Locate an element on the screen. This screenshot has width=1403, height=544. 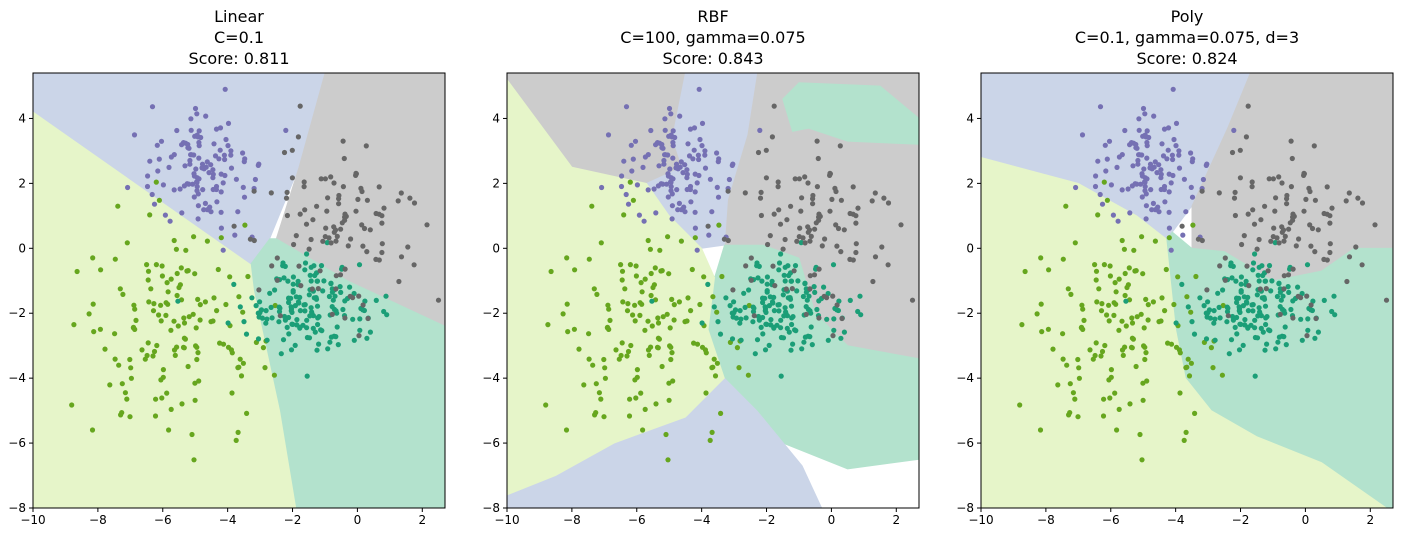
y-tick-label: 2 is located at coordinates (22, 183).